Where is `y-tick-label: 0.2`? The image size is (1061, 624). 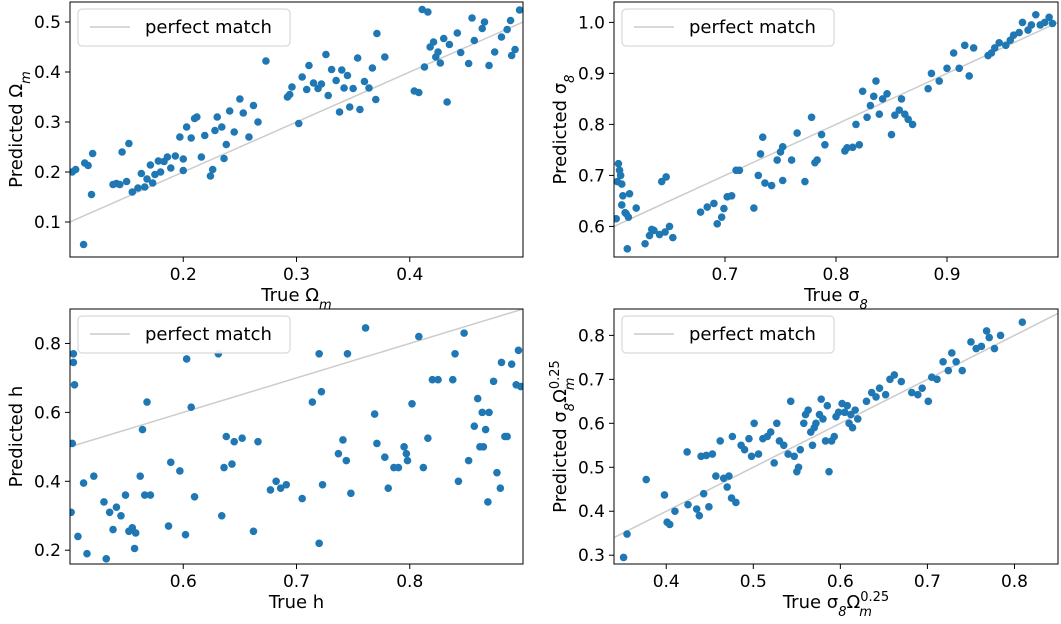 y-tick-label: 0.2 is located at coordinates (47, 173).